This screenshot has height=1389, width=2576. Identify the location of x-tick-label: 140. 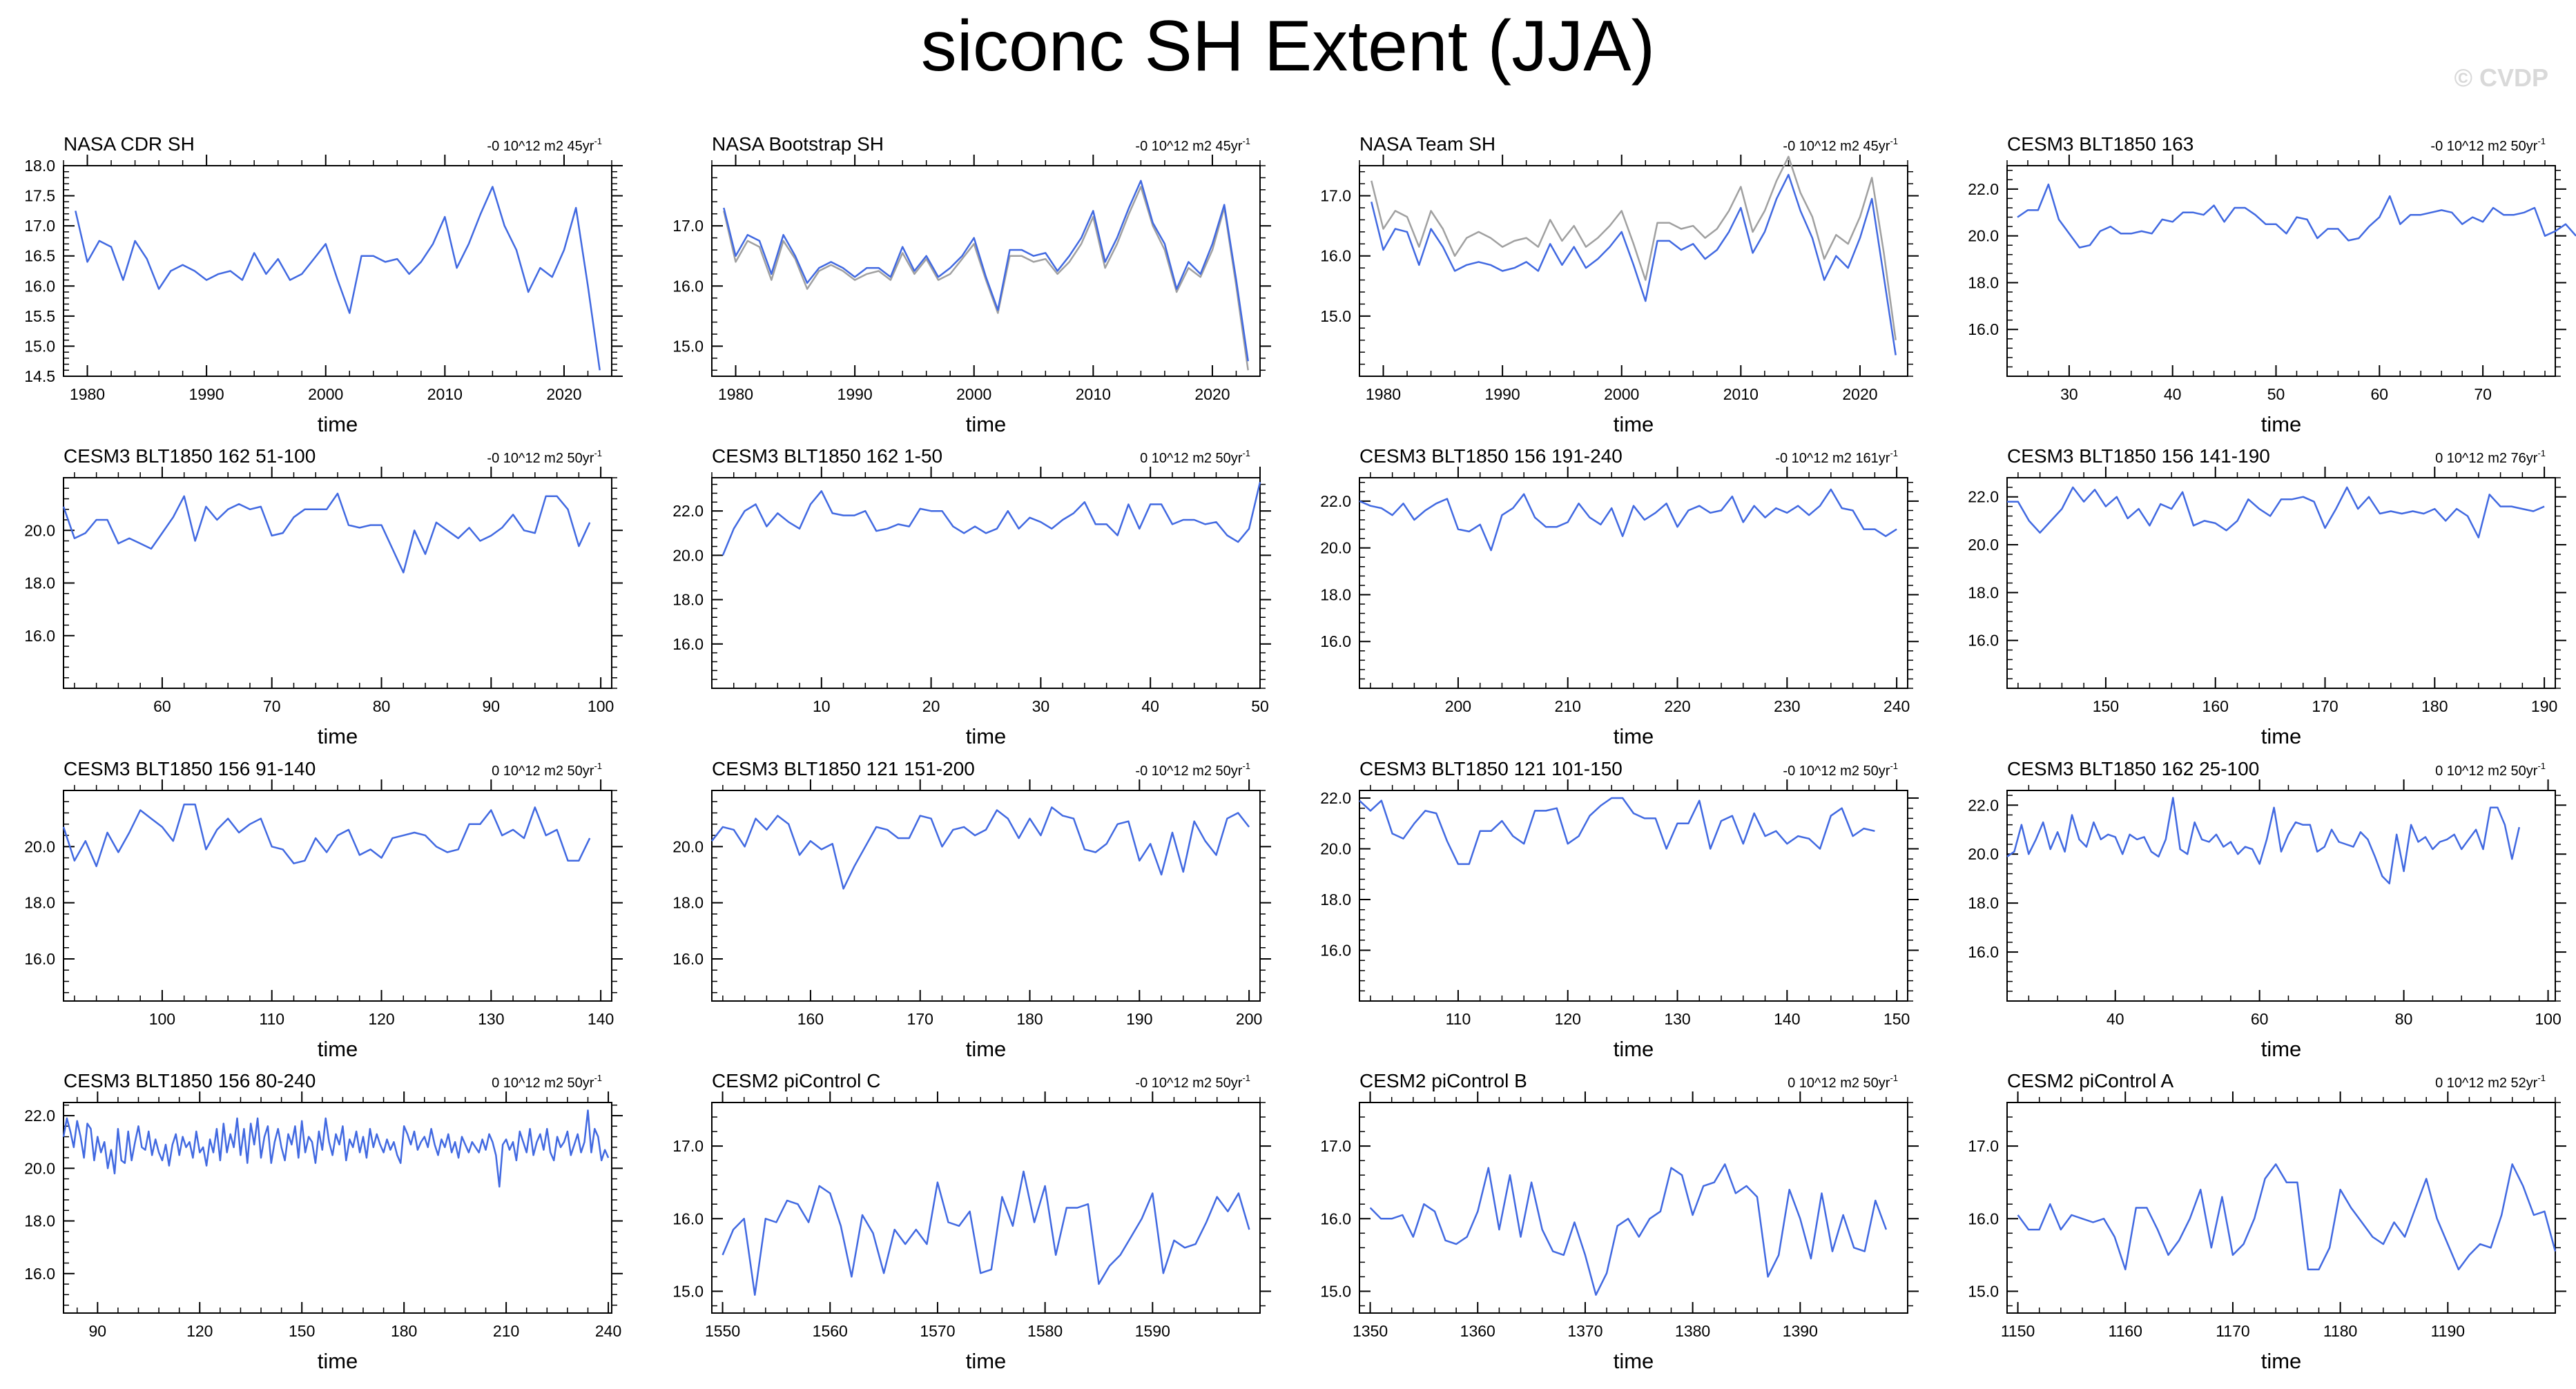
(601, 1019).